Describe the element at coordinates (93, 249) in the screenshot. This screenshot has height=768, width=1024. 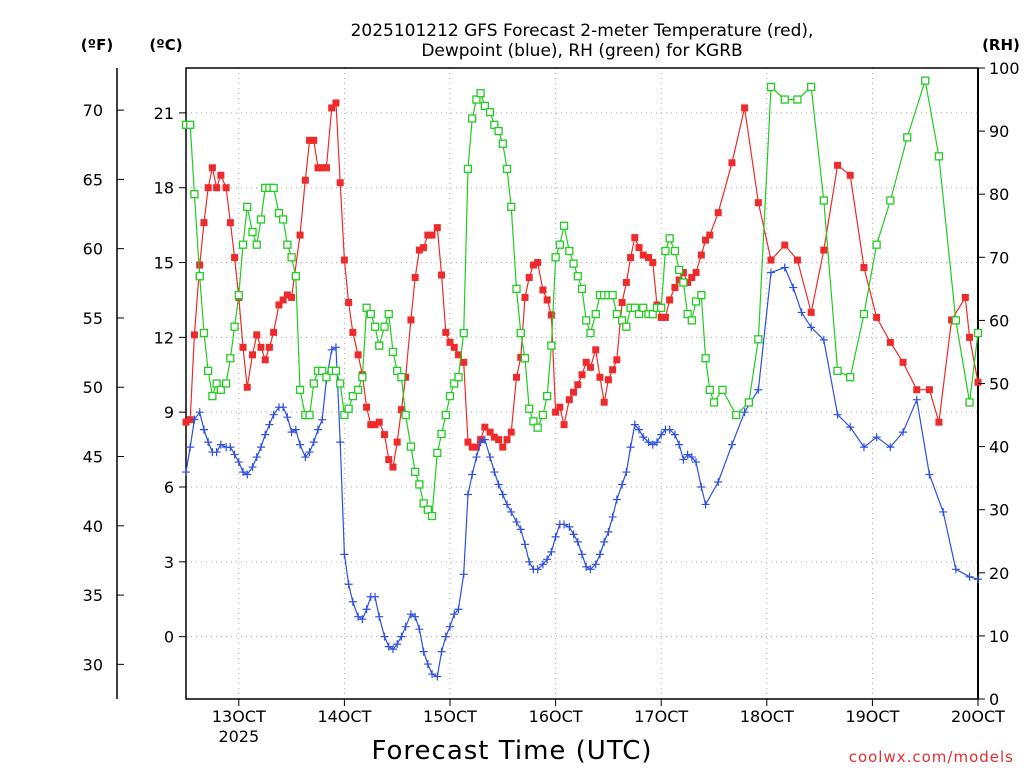
I see `fahrenheit-tick-label: 60` at that location.